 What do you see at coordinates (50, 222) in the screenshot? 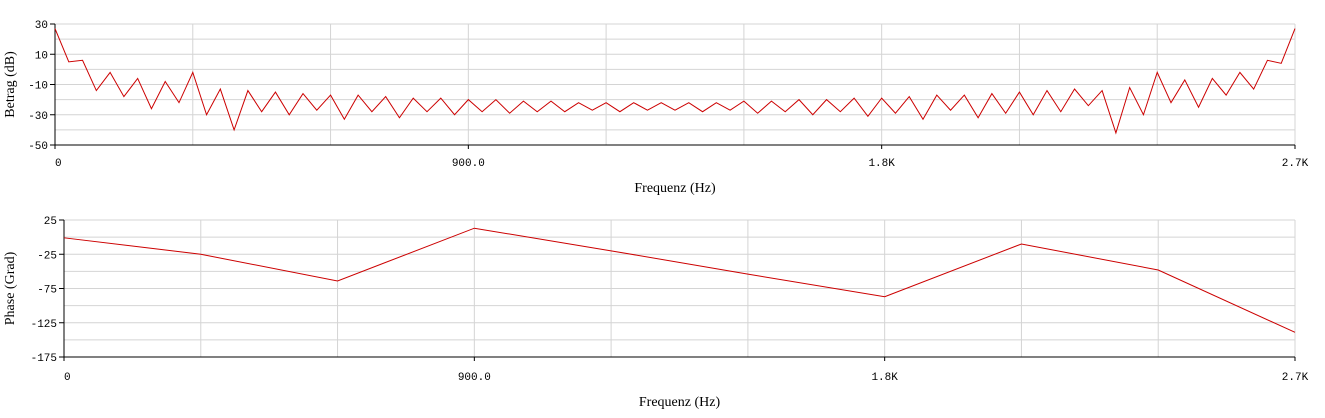
I see `y-tick-label: 25` at bounding box center [50, 222].